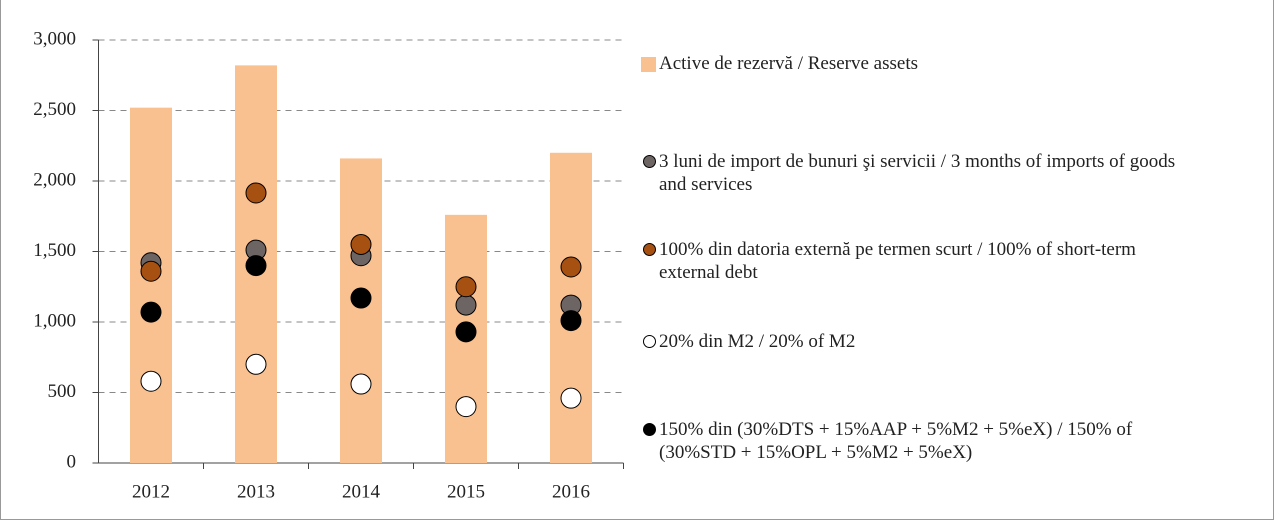 Image resolution: width=1285 pixels, height=520 pixels. I want to click on y-tick-label: 0, so click(72, 461).